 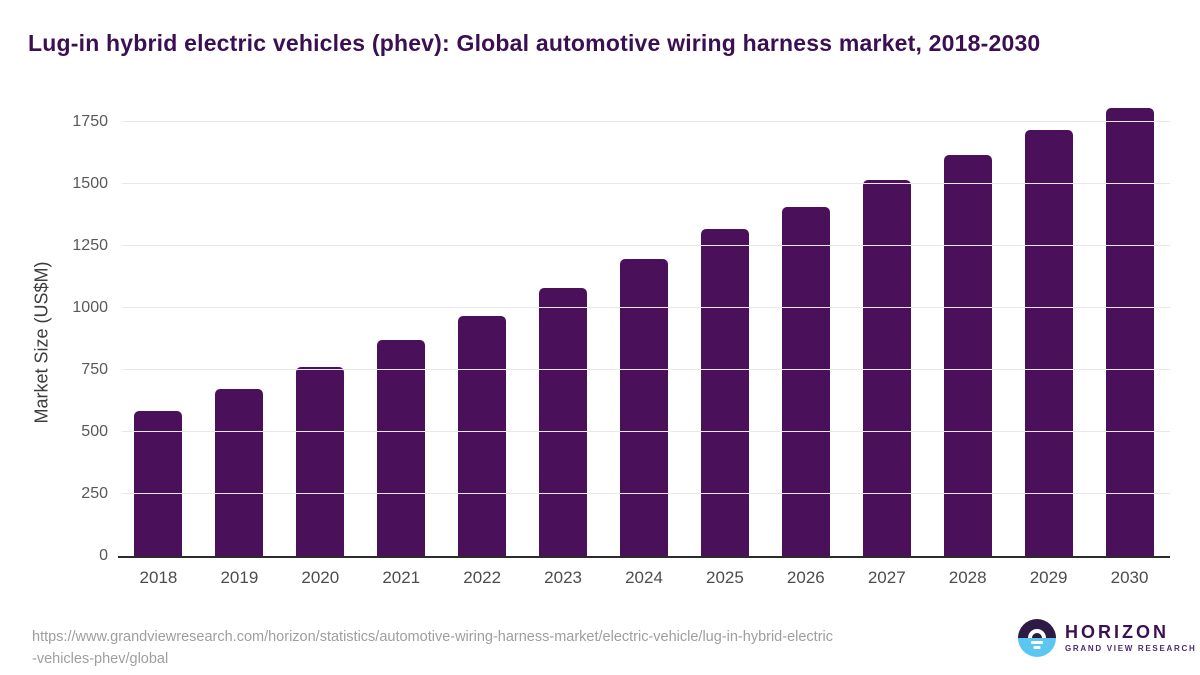 What do you see at coordinates (967, 577) in the screenshot?
I see `x-label-2028: 2028` at bounding box center [967, 577].